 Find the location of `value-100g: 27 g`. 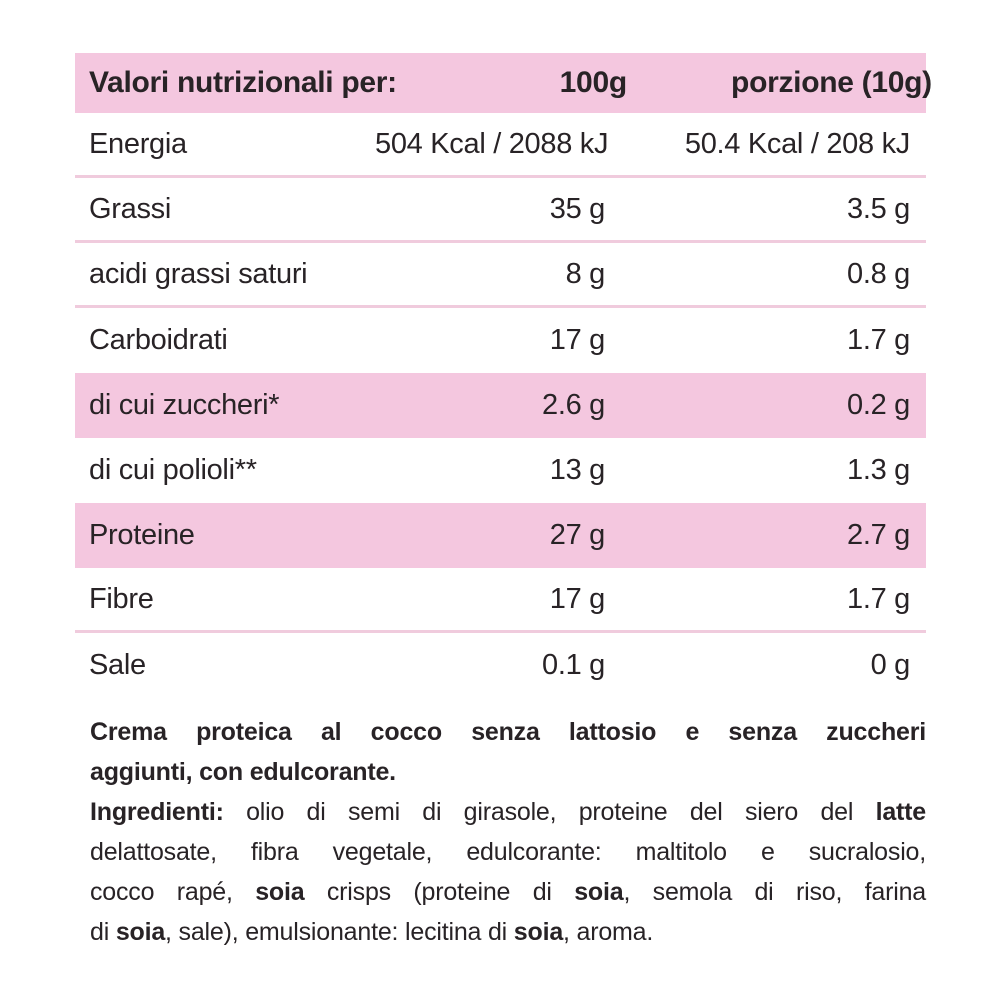

value-100g: 27 g is located at coordinates (577, 535).